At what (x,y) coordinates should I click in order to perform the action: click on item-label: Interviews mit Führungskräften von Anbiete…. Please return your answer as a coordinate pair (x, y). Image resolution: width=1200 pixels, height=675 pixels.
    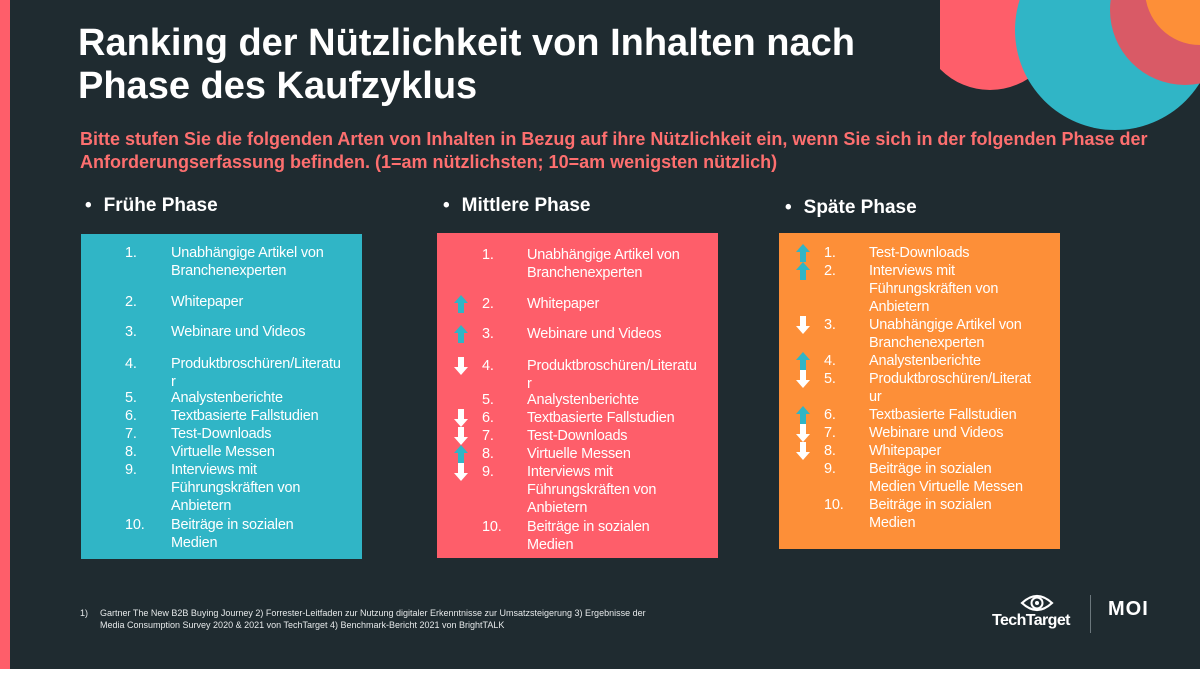
    Looking at the image, I should click on (933, 289).